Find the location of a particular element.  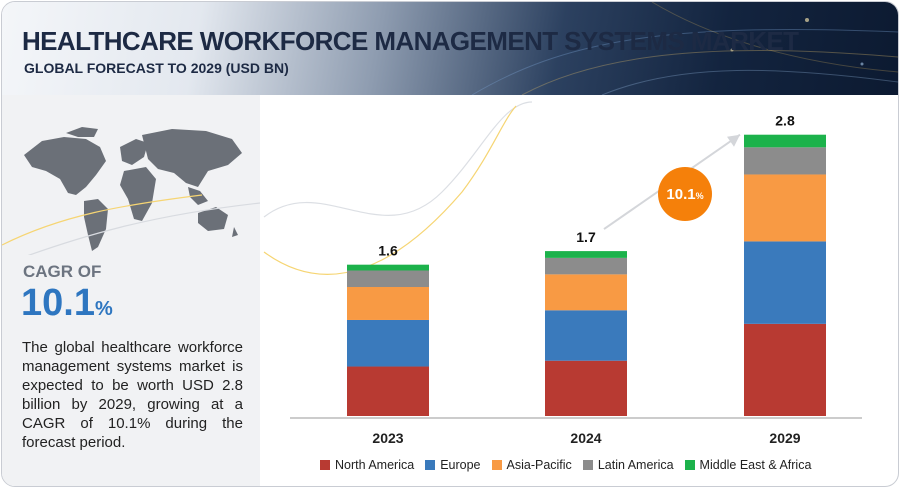

cagr-label: CAGR OF is located at coordinates (62, 271).